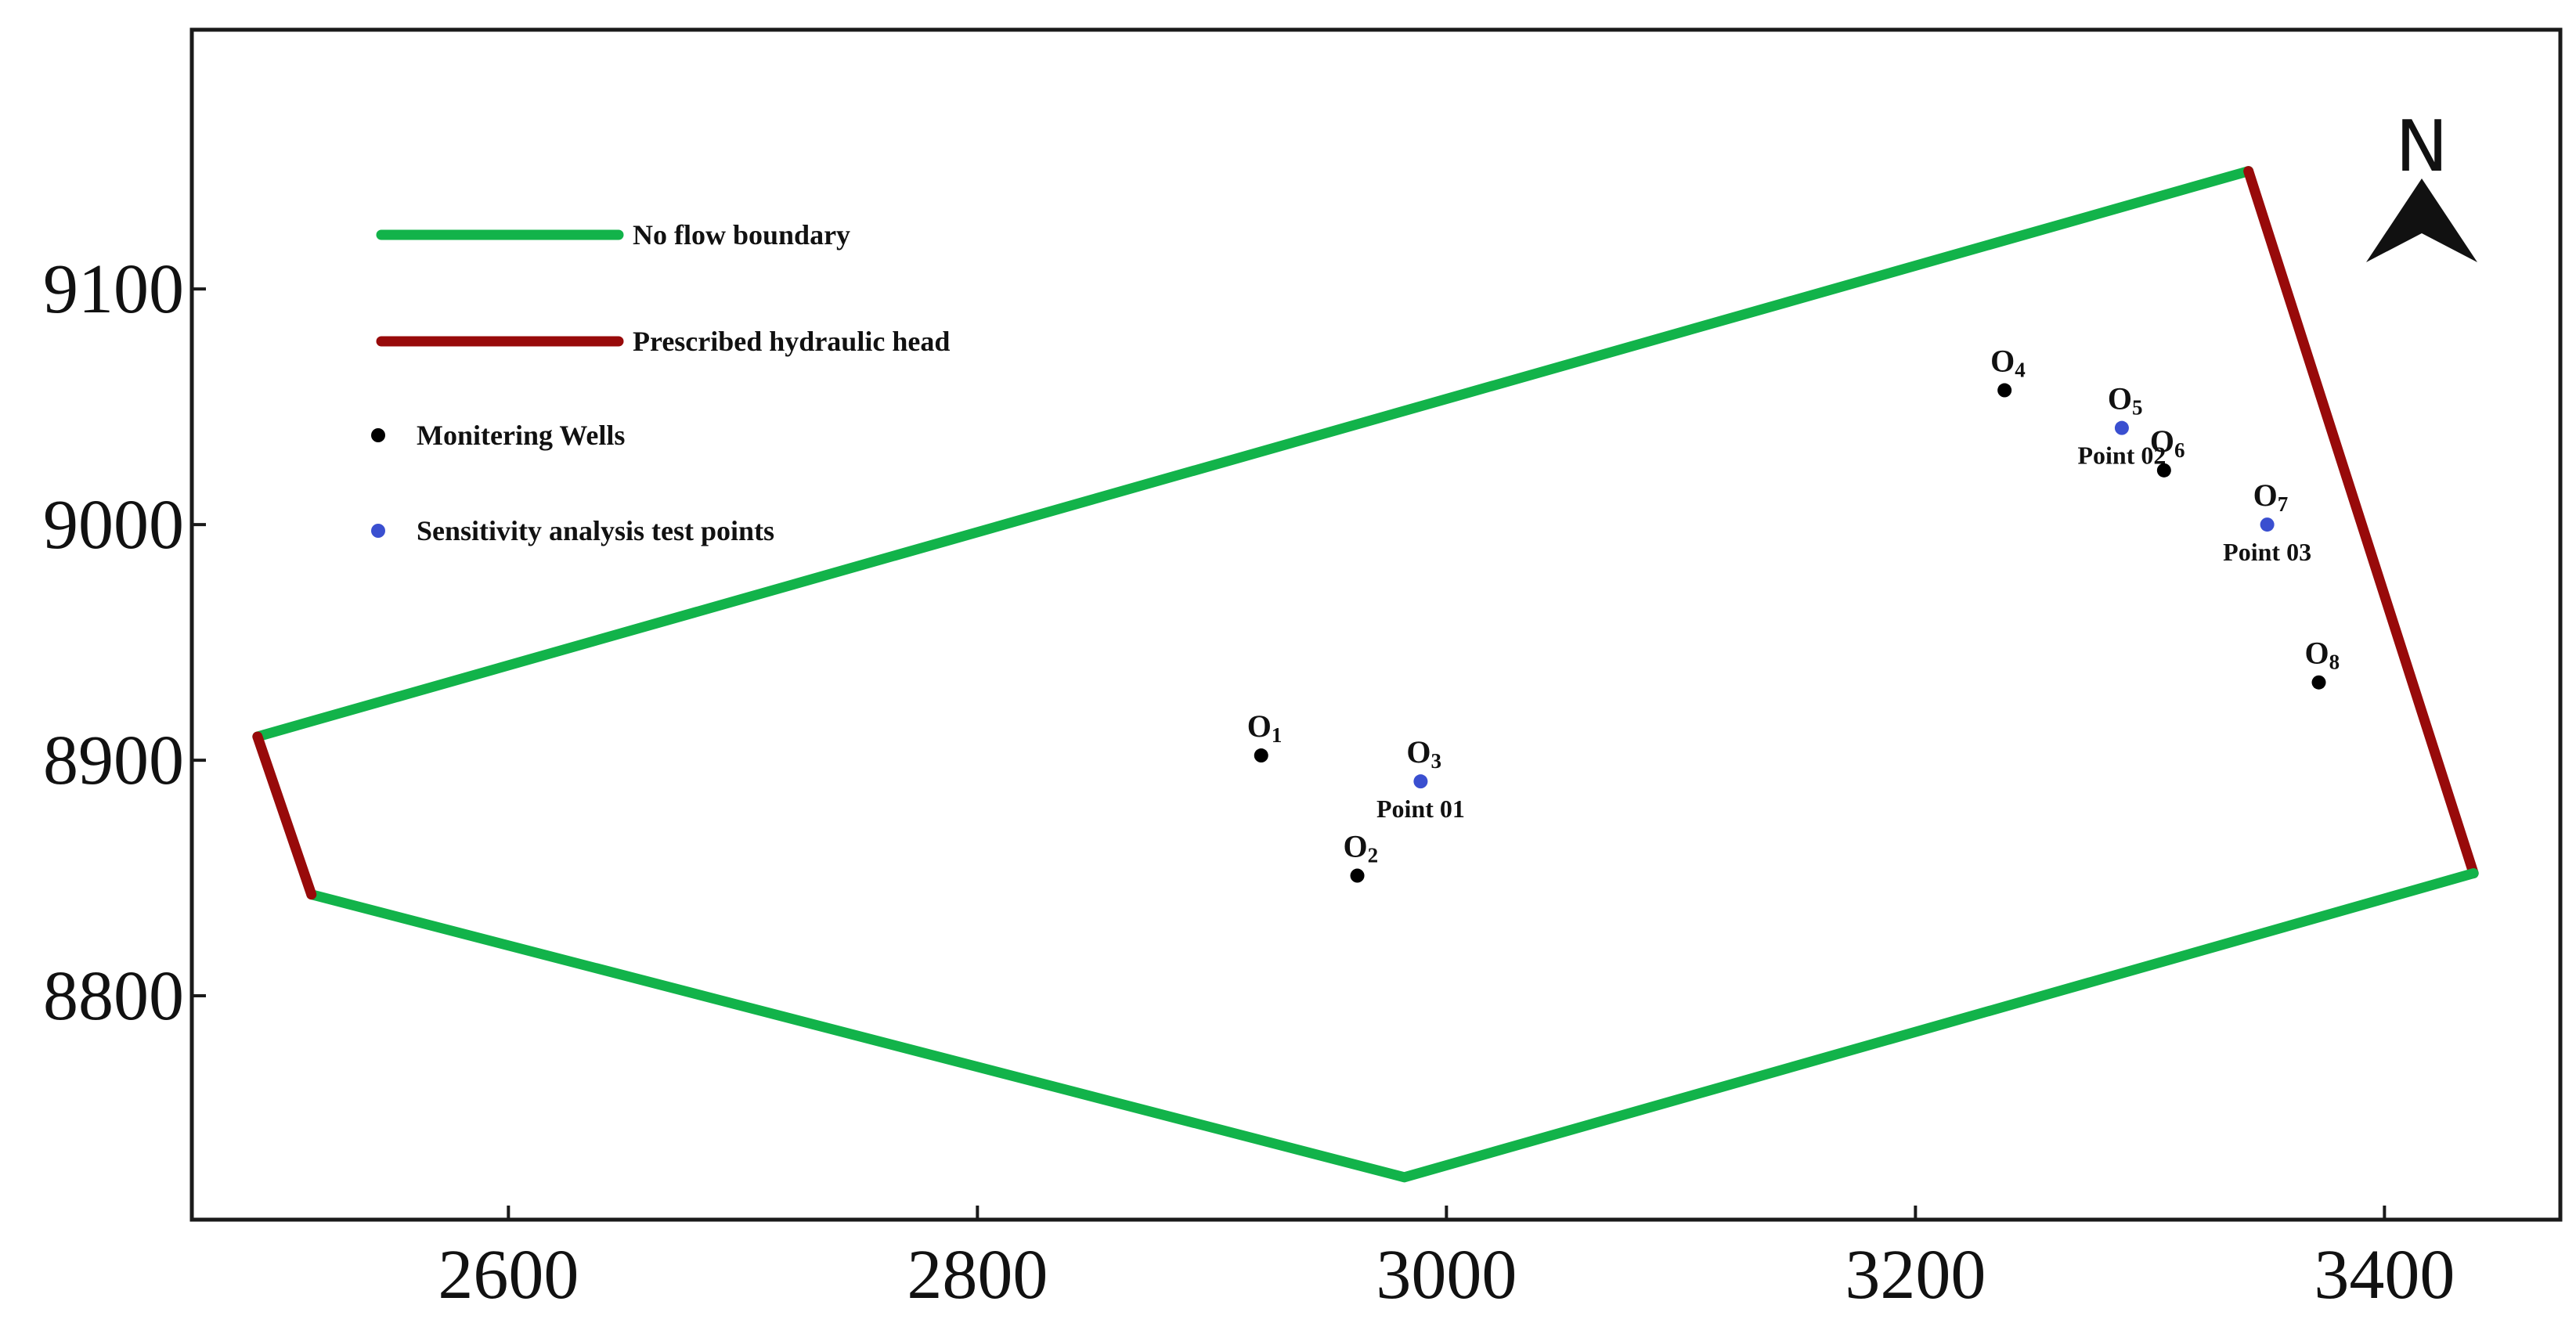 The image size is (2576, 1341). I want to click on x-tick-label: 2600, so click(509, 1275).